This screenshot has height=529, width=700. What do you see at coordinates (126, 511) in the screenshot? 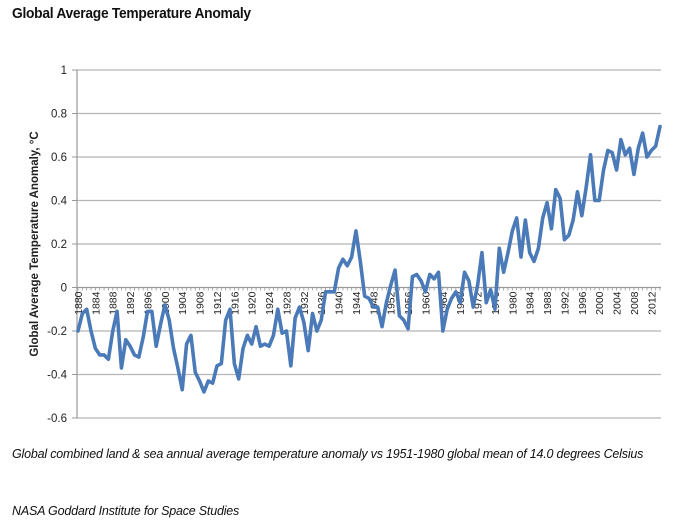
I see `chart-source: NASA Goddard Institute for Space Studies` at bounding box center [126, 511].